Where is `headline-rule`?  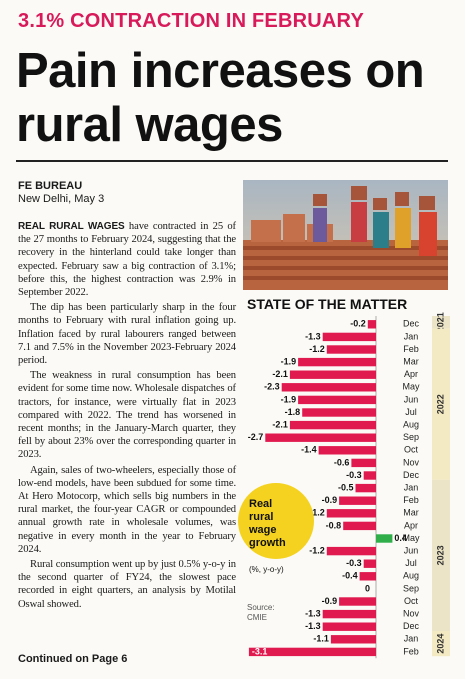
headline-rule is located at coordinates (232, 161).